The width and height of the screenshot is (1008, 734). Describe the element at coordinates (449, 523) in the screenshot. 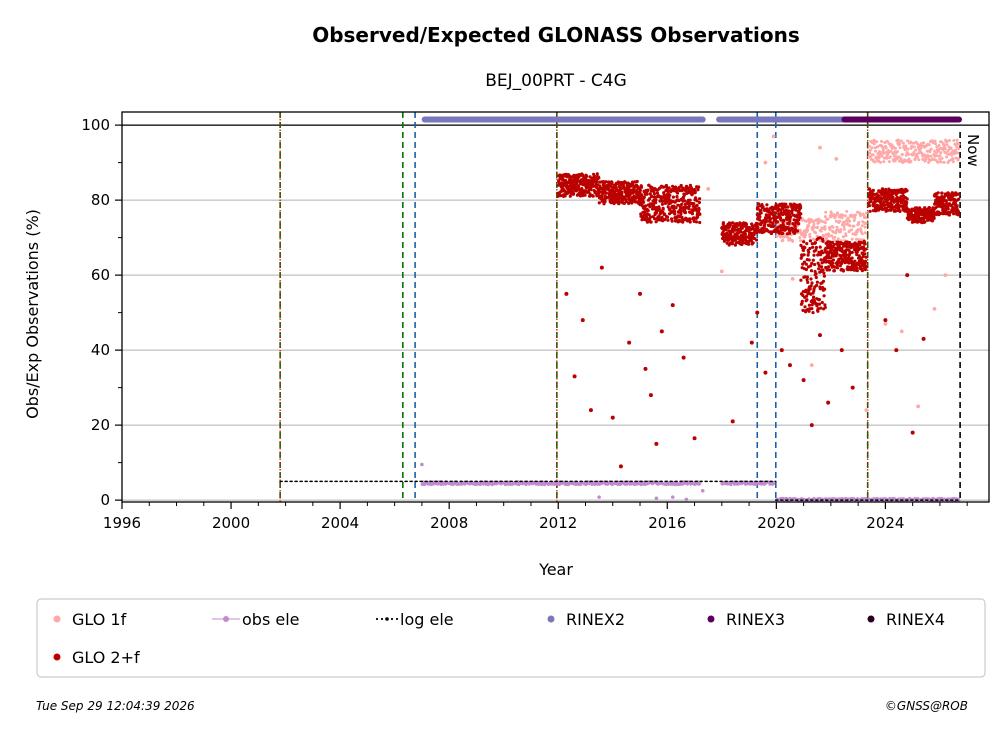

I see `x-tick-label: 2008` at that location.